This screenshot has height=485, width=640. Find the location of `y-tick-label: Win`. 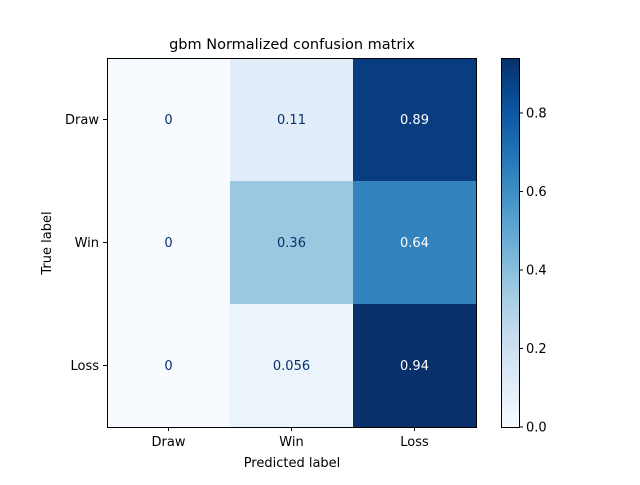

y-tick-label: Win is located at coordinates (87, 243).